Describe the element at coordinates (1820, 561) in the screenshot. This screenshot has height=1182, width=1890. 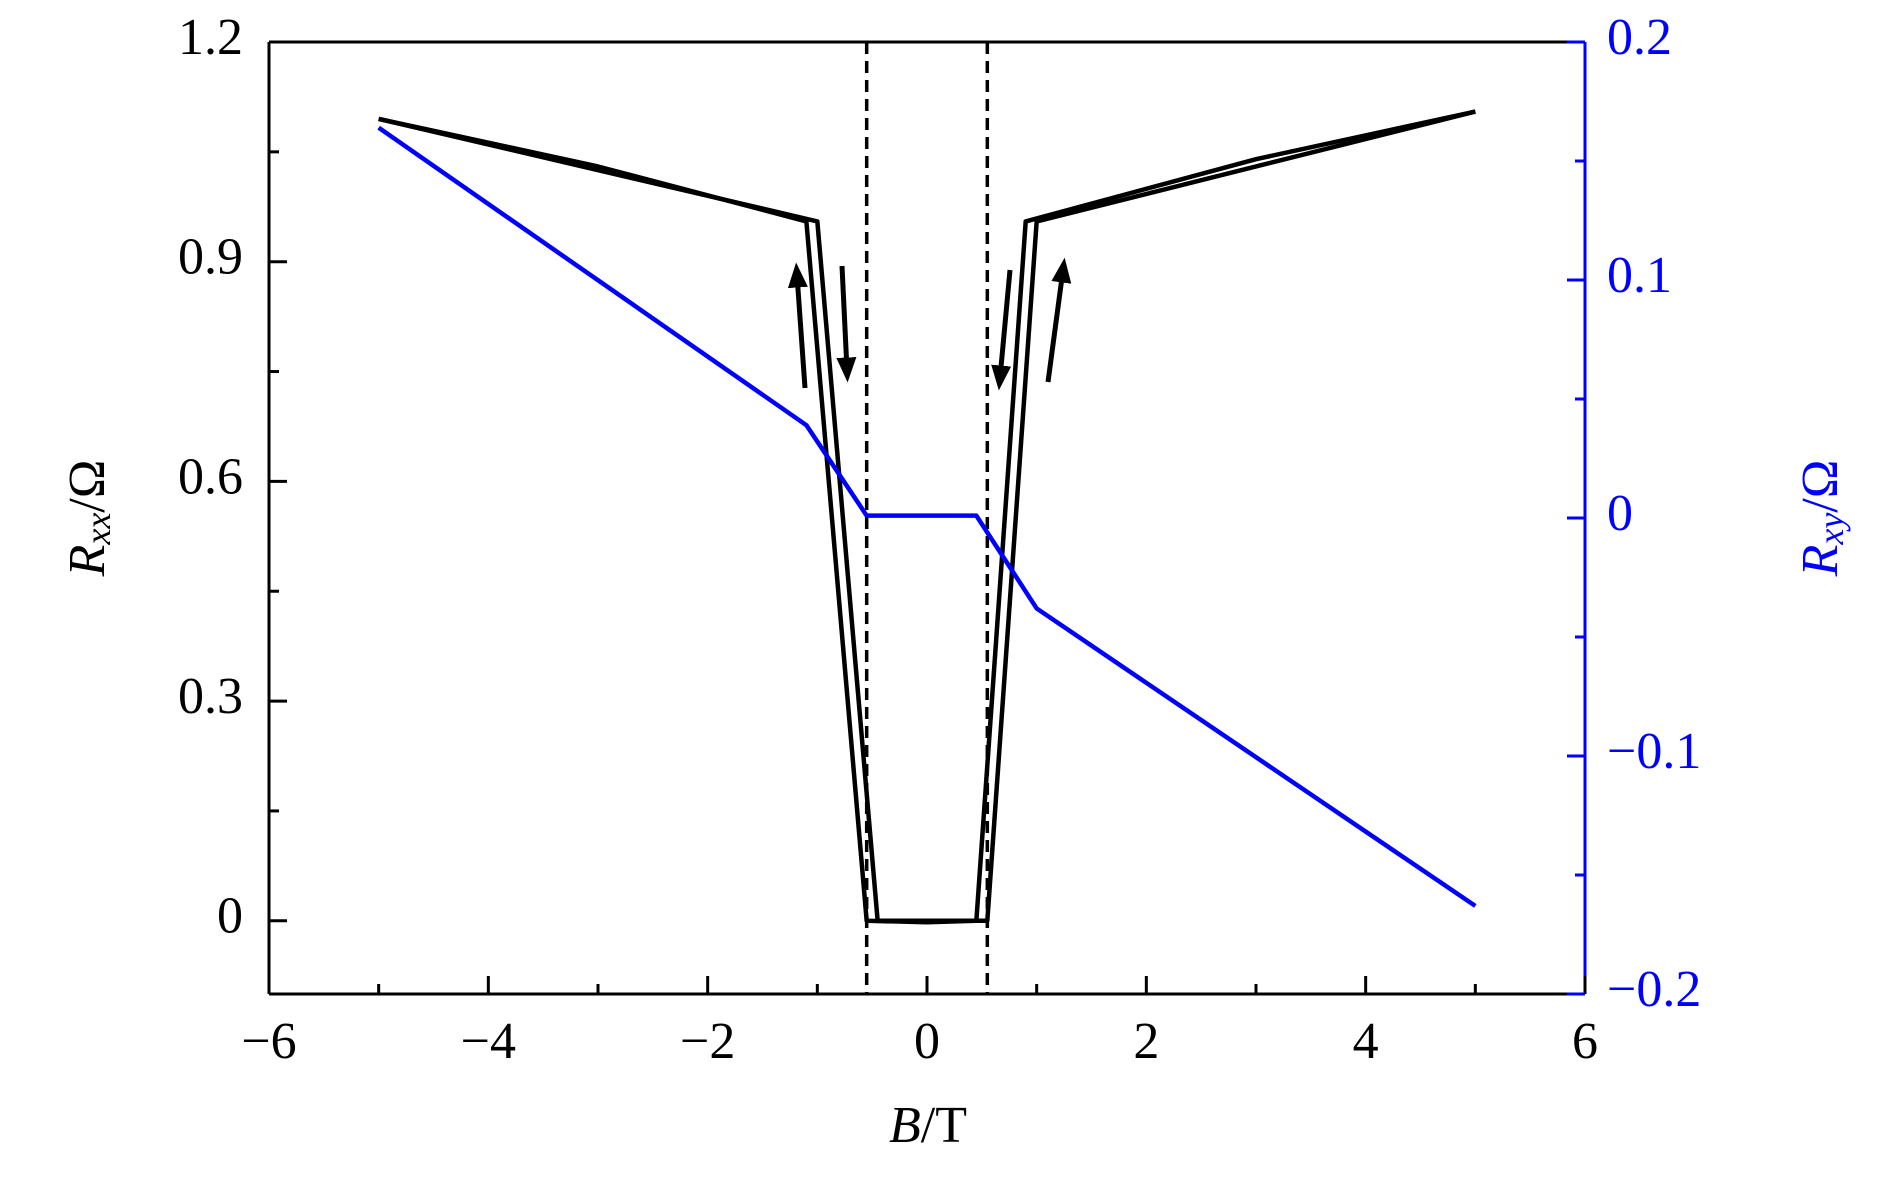
I see `y2-label-symbol: R` at that location.